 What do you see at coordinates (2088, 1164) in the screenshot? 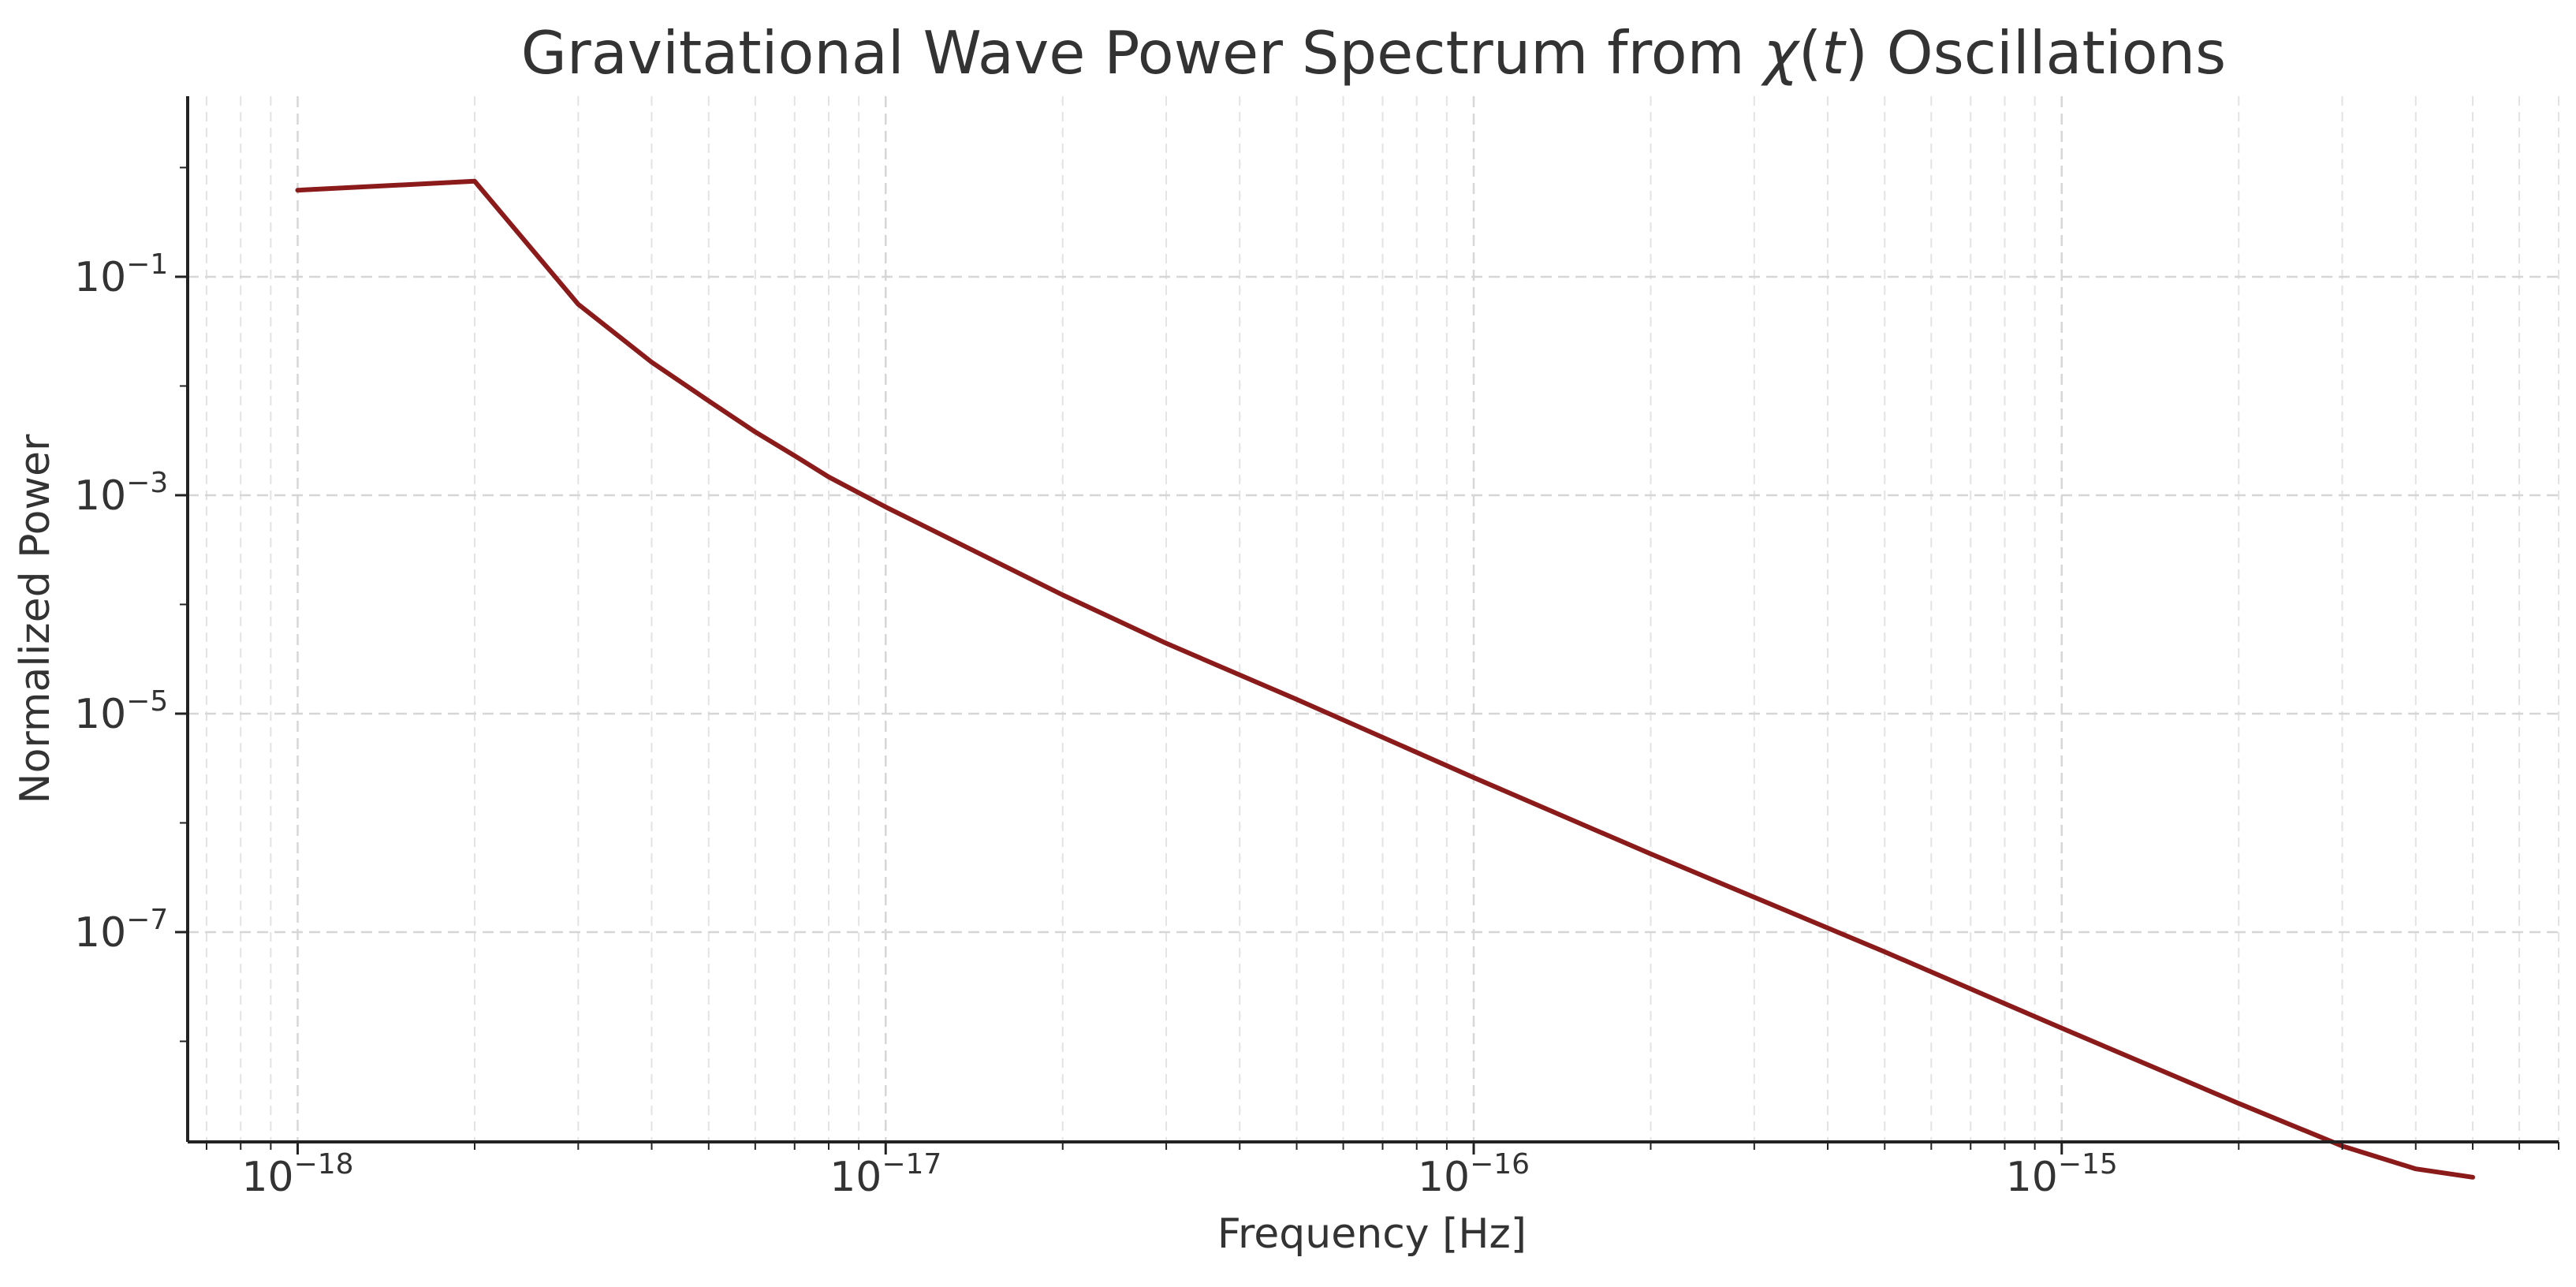
I see `x-tick-exponent: −15` at bounding box center [2088, 1164].